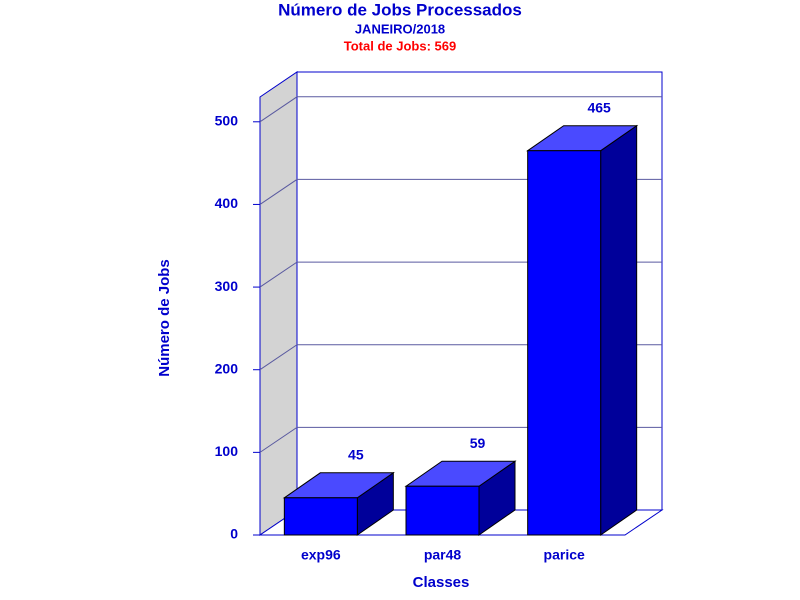 Image resolution: width=800 pixels, height=600 pixels. I want to click on bar-side, so click(619, 330).